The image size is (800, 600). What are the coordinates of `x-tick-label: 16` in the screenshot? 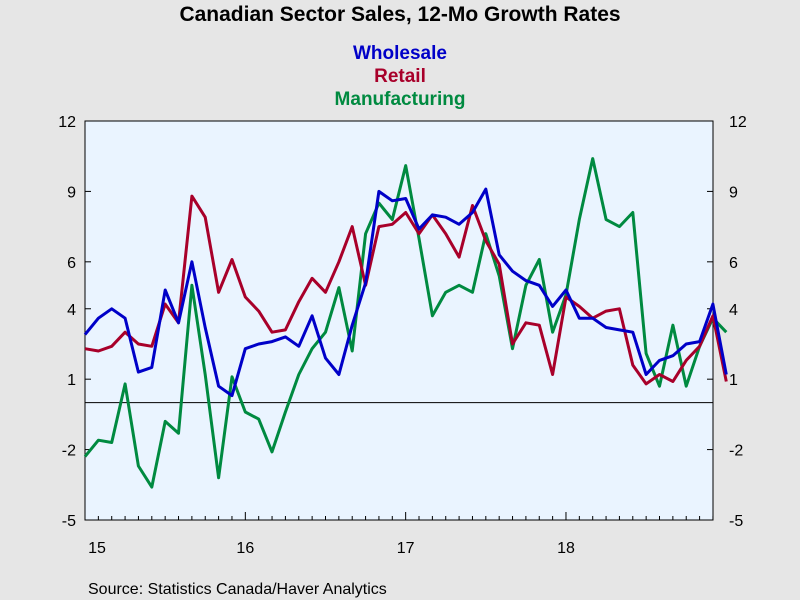 It's located at (245, 548).